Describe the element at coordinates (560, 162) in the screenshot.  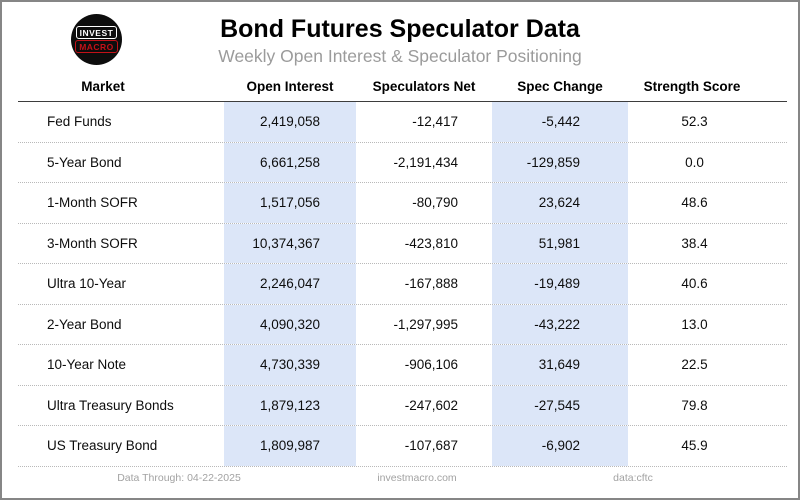
I see `cell-spec-change: -129,859` at that location.